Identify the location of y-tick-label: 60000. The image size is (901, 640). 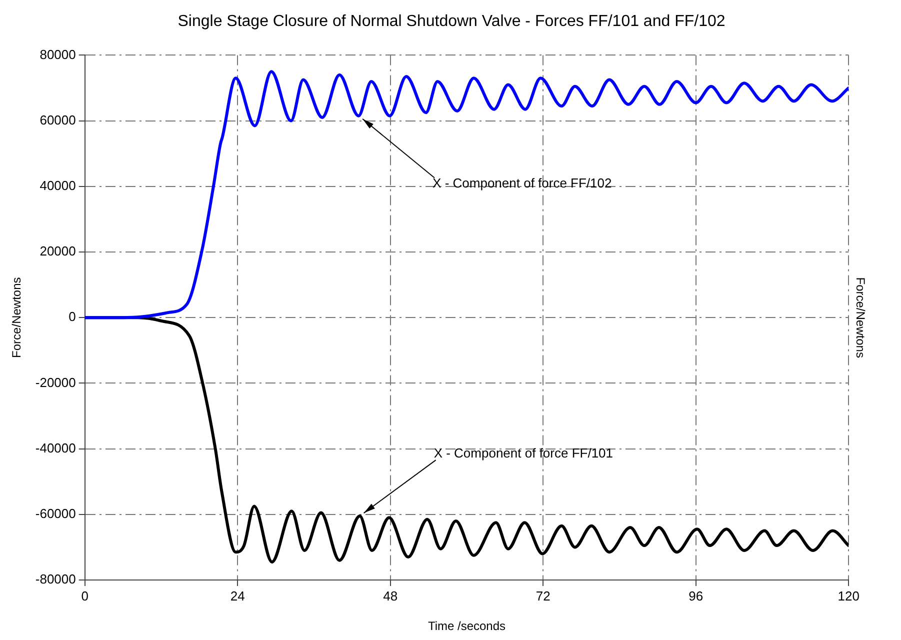
(58, 120).